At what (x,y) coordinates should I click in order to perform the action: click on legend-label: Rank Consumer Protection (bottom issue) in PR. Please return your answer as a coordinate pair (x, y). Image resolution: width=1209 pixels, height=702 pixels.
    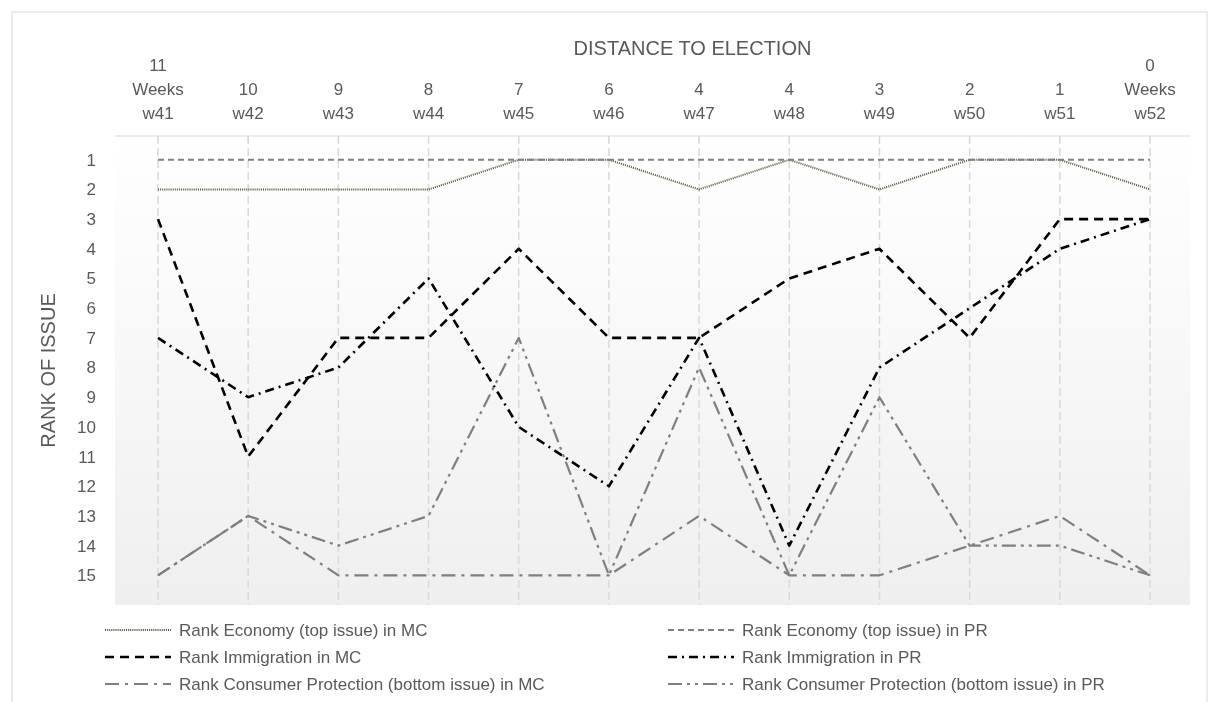
    Looking at the image, I should click on (923, 684).